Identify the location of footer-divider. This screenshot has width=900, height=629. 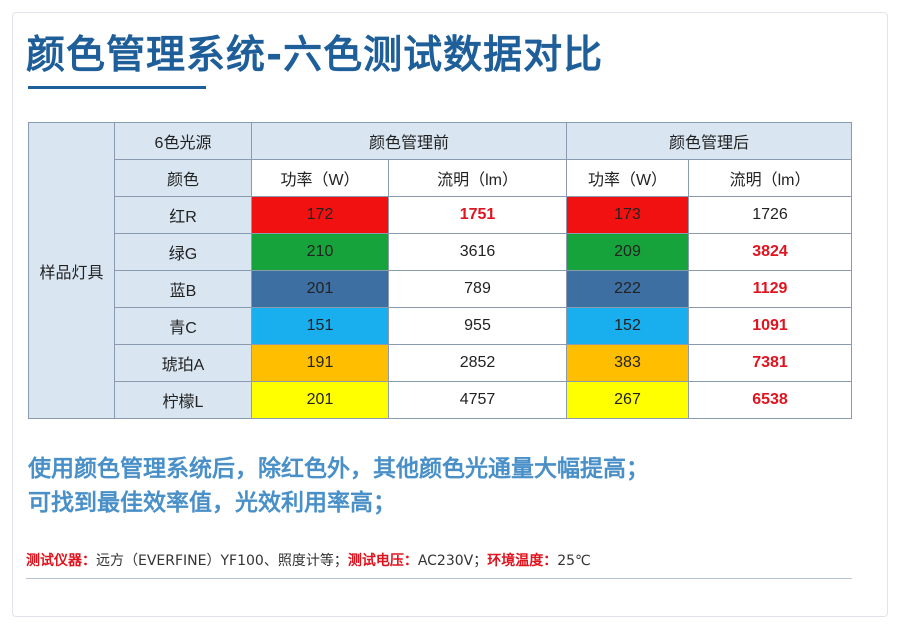
(439, 578).